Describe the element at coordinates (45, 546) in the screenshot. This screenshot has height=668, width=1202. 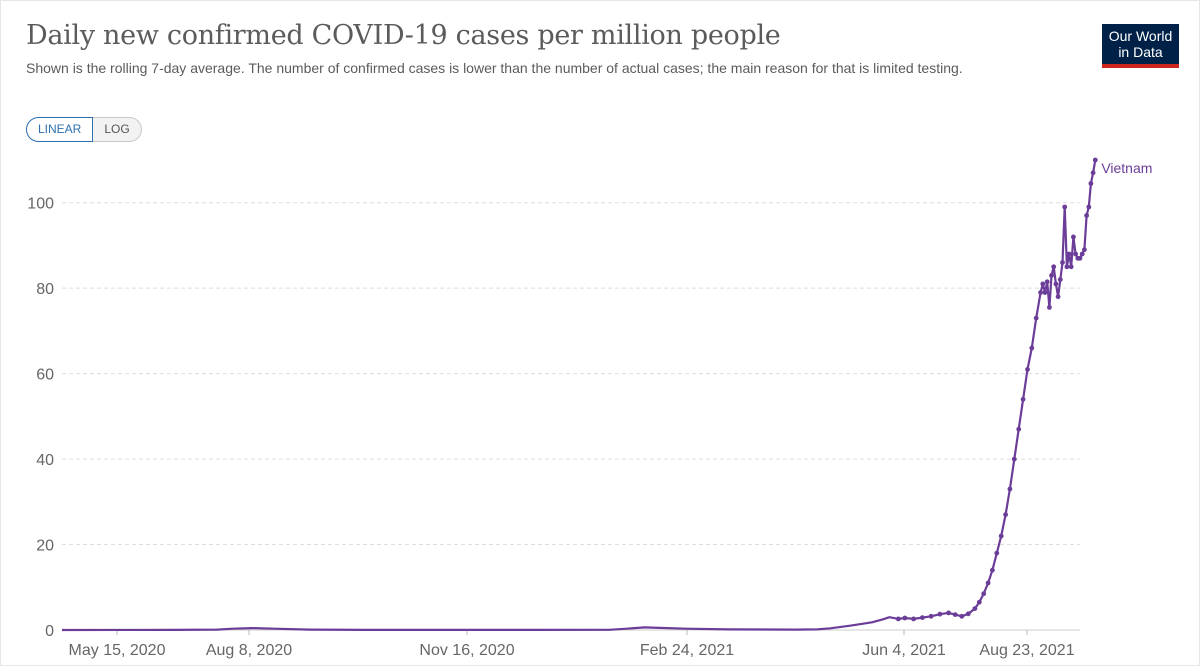
I see `y-tick-label: 20` at that location.